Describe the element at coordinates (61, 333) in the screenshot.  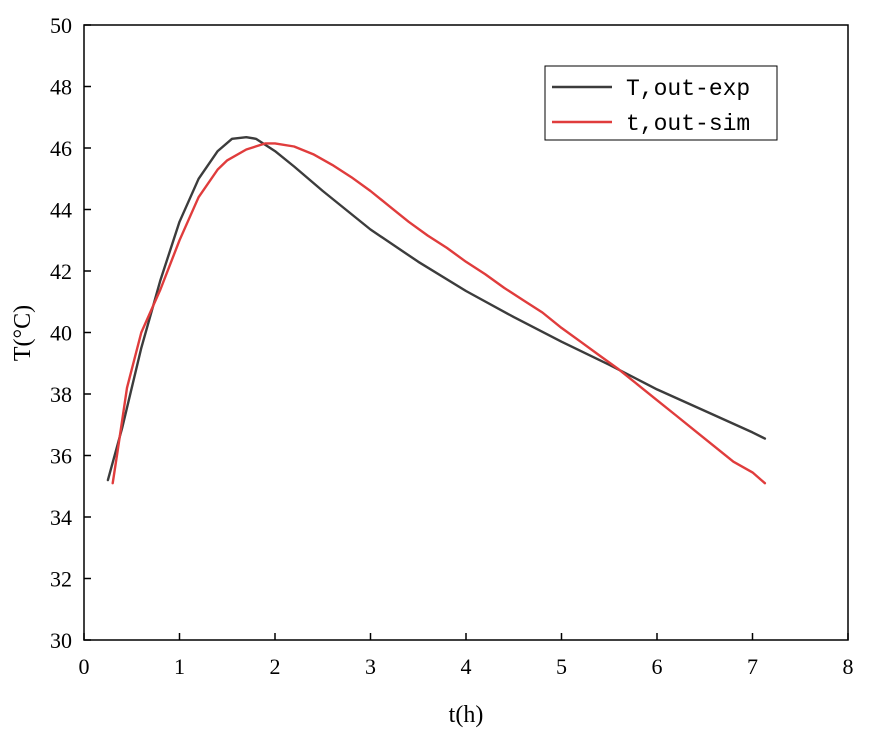
I see `y-tick-label: 40` at that location.